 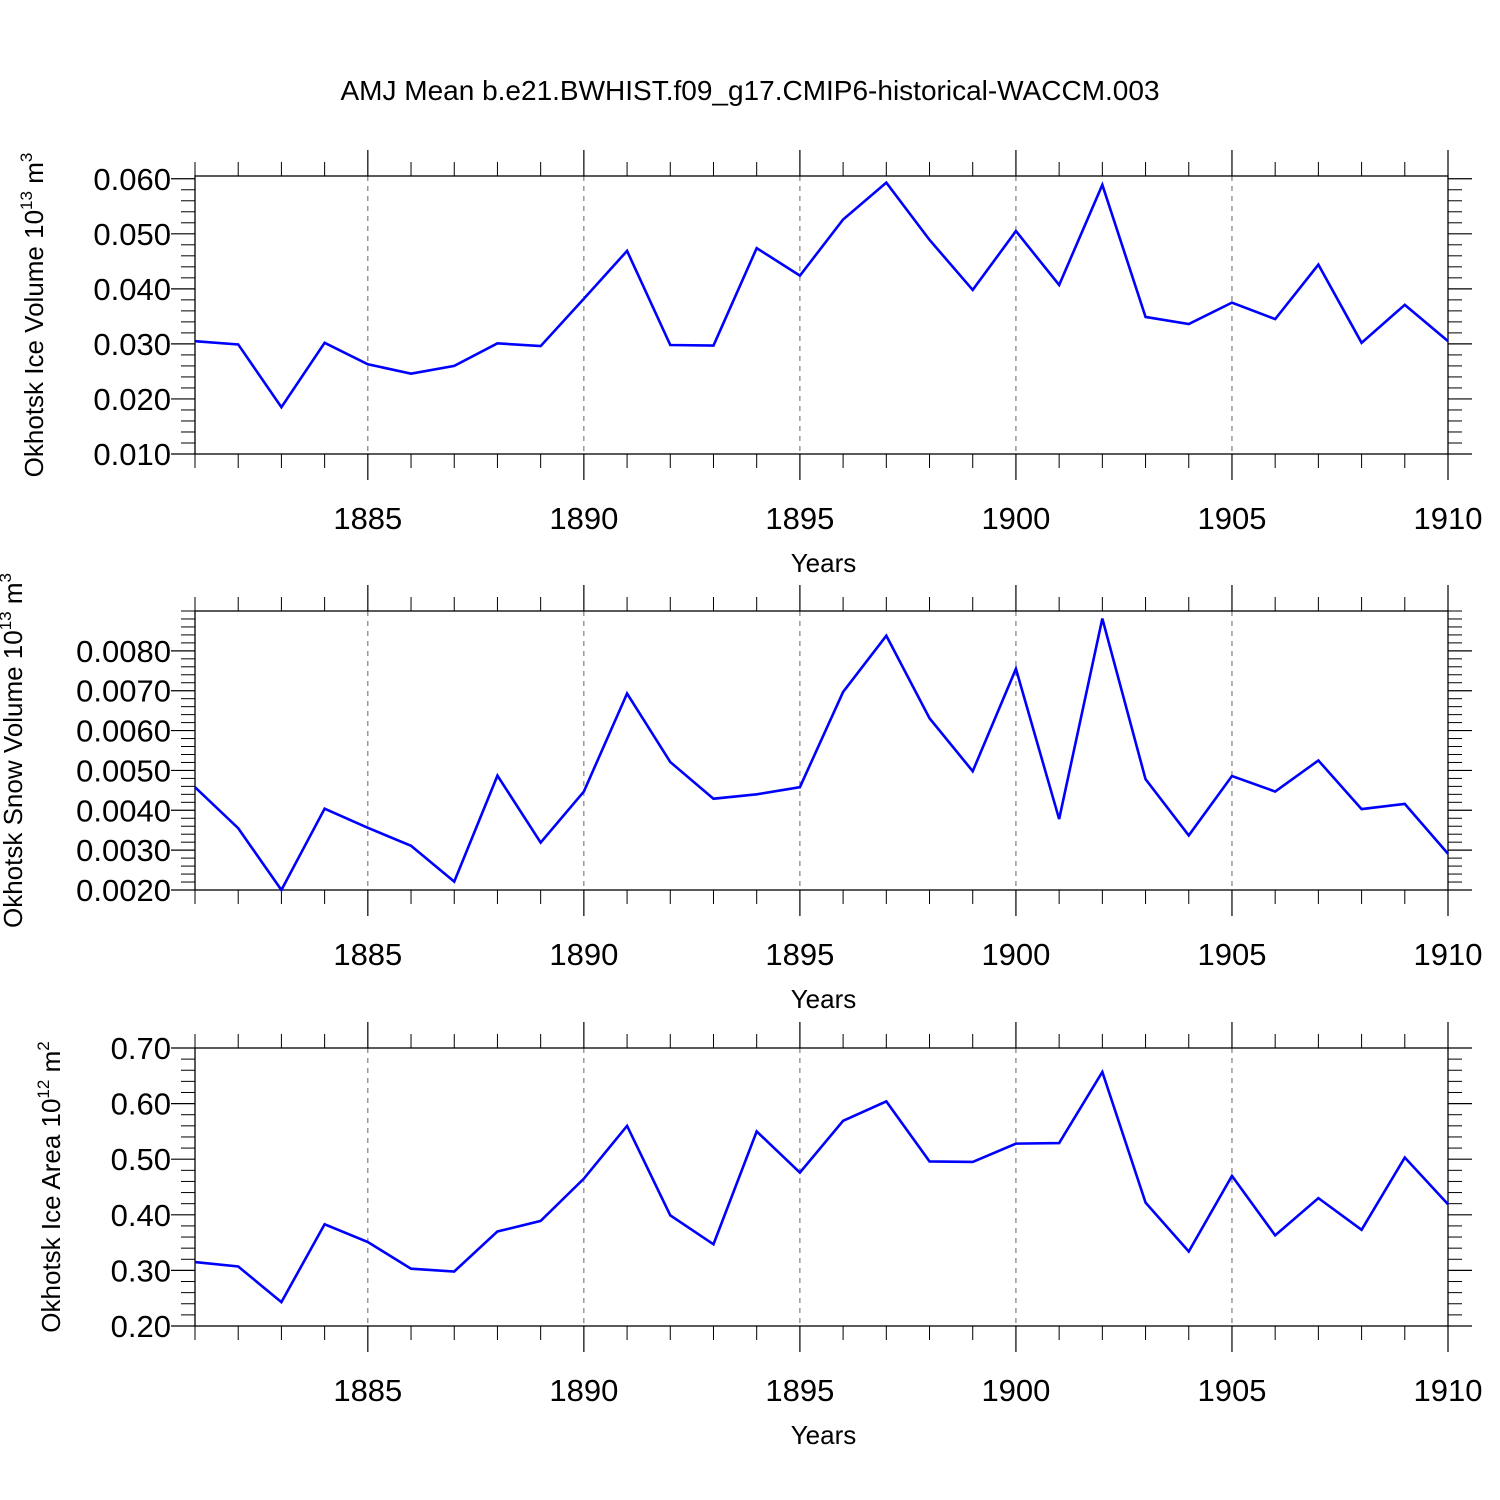 What do you see at coordinates (141, 1270) in the screenshot?
I see `y-tick-label: 0.30` at bounding box center [141, 1270].